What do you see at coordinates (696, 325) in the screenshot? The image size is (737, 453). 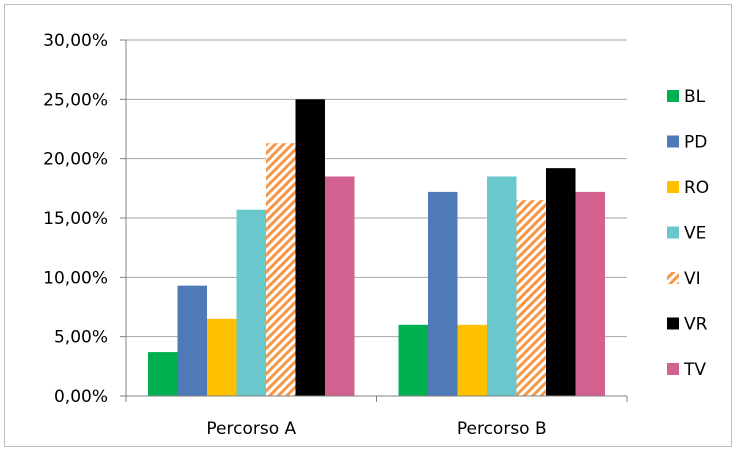 I see `legend-label: VR` at bounding box center [696, 325].